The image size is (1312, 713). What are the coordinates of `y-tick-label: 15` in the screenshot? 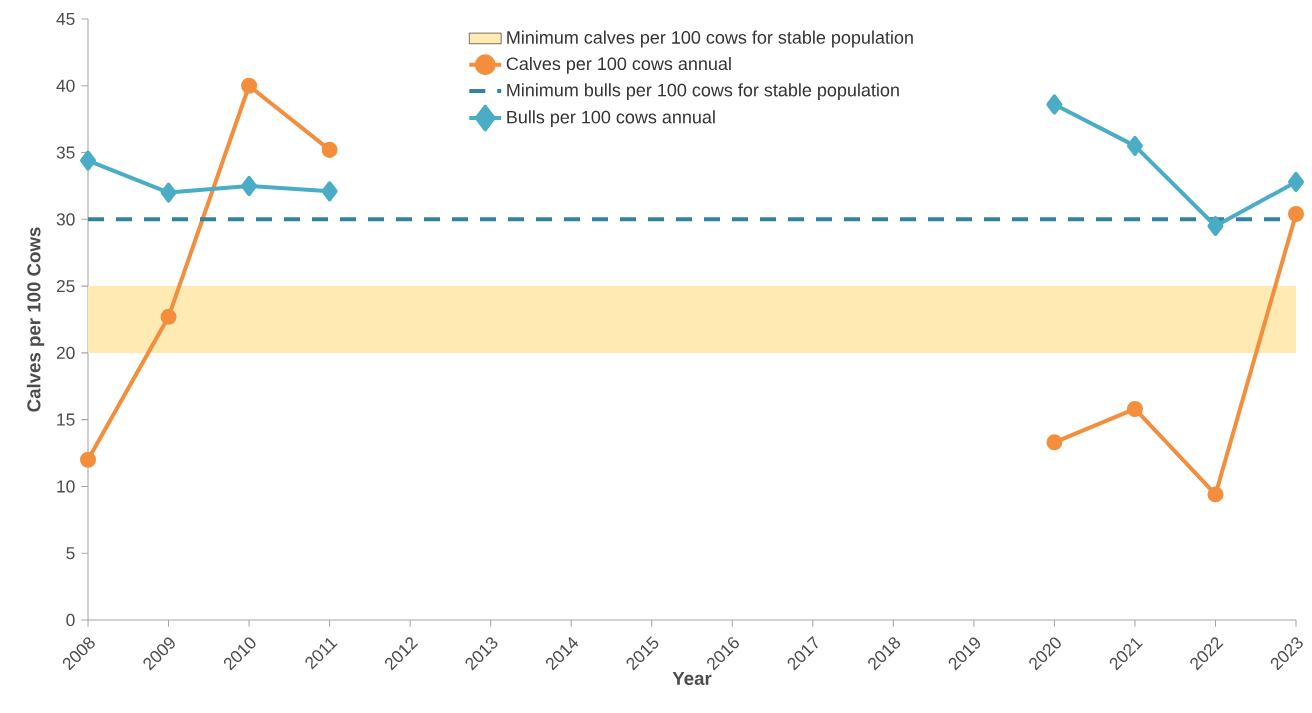 It's located at (66, 419).